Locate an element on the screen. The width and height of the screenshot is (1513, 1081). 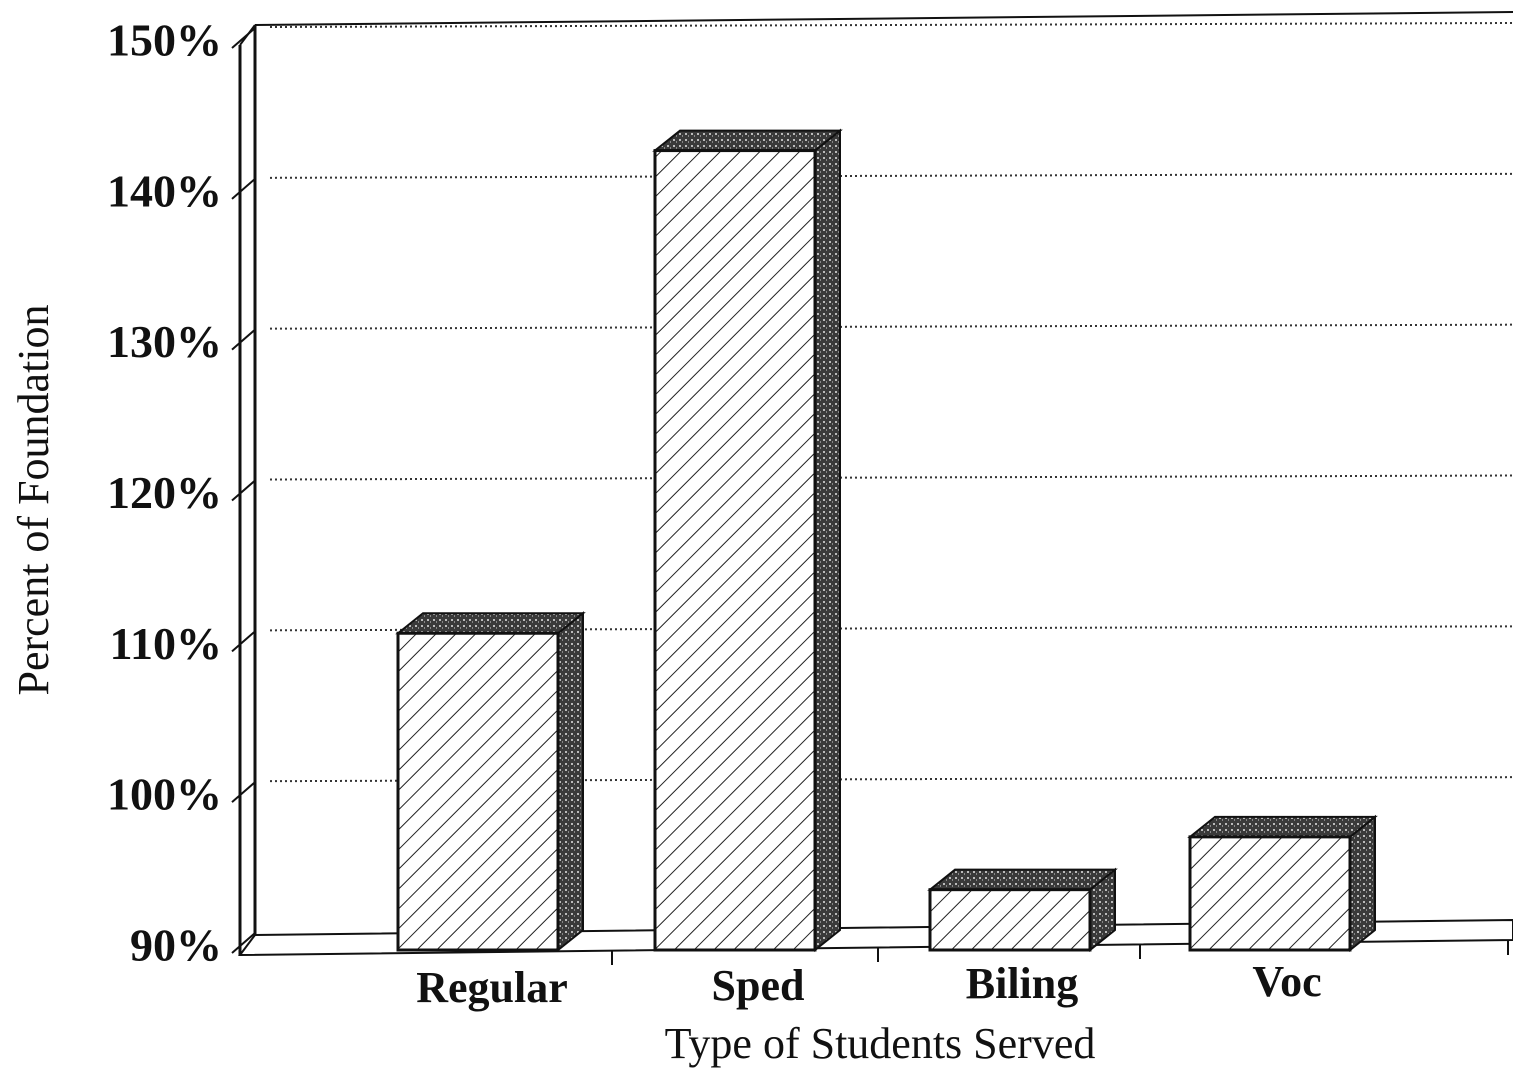
x-tick-label: Voc is located at coordinates (1286, 981).